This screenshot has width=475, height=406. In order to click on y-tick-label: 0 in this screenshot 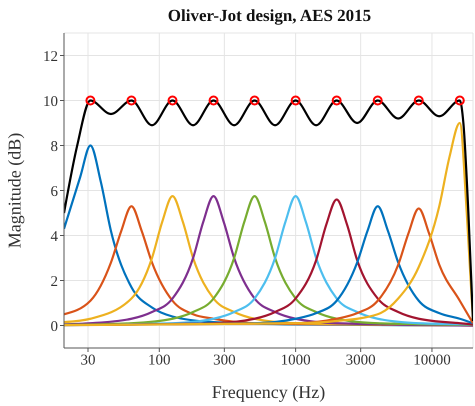, I will do `click(54, 326)`.